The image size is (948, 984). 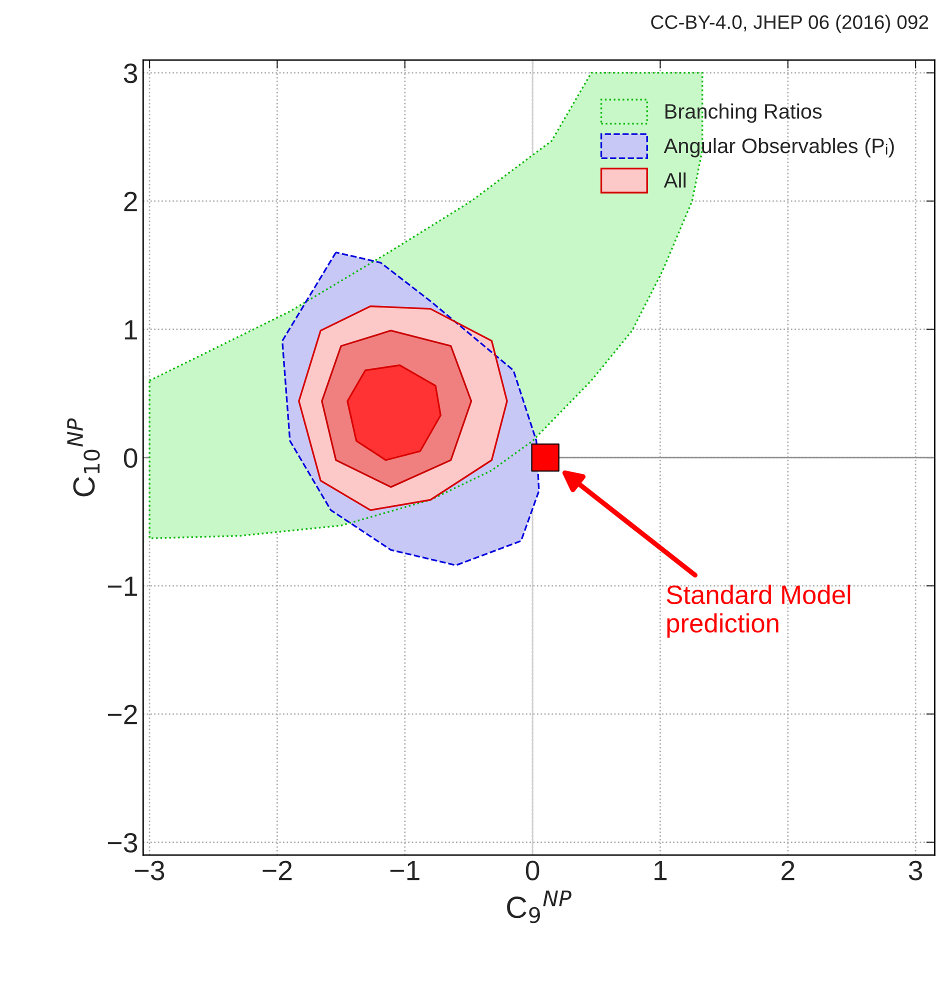 What do you see at coordinates (277, 870) in the screenshot?
I see `x-tick-label: −2` at bounding box center [277, 870].